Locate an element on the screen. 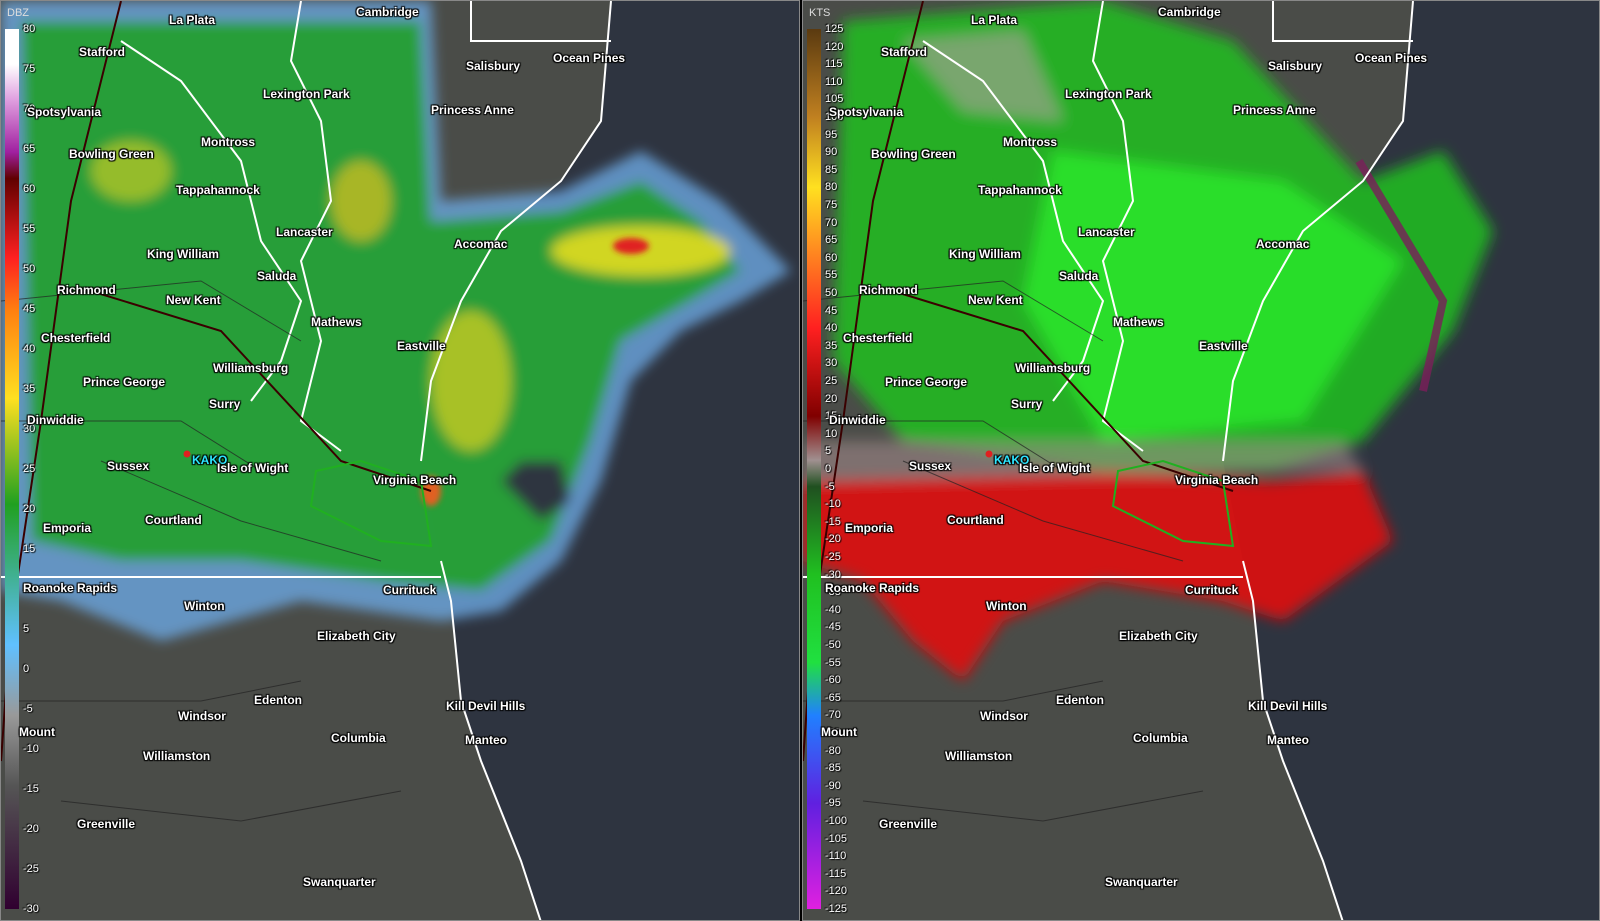 The image size is (1600, 921). scale-tick-label: -25 is located at coordinates (31, 869).